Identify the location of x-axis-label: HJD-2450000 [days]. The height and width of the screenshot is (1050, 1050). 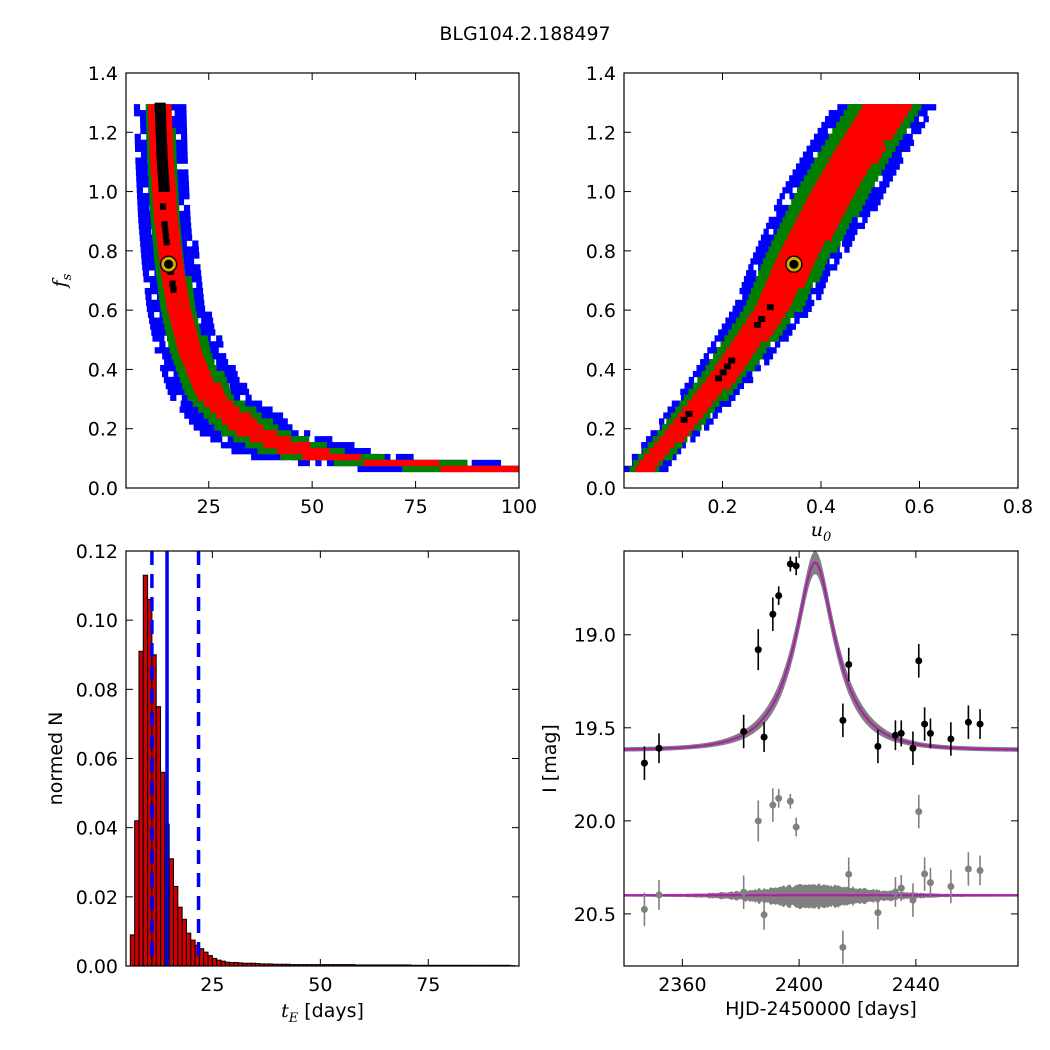
(821, 1009).